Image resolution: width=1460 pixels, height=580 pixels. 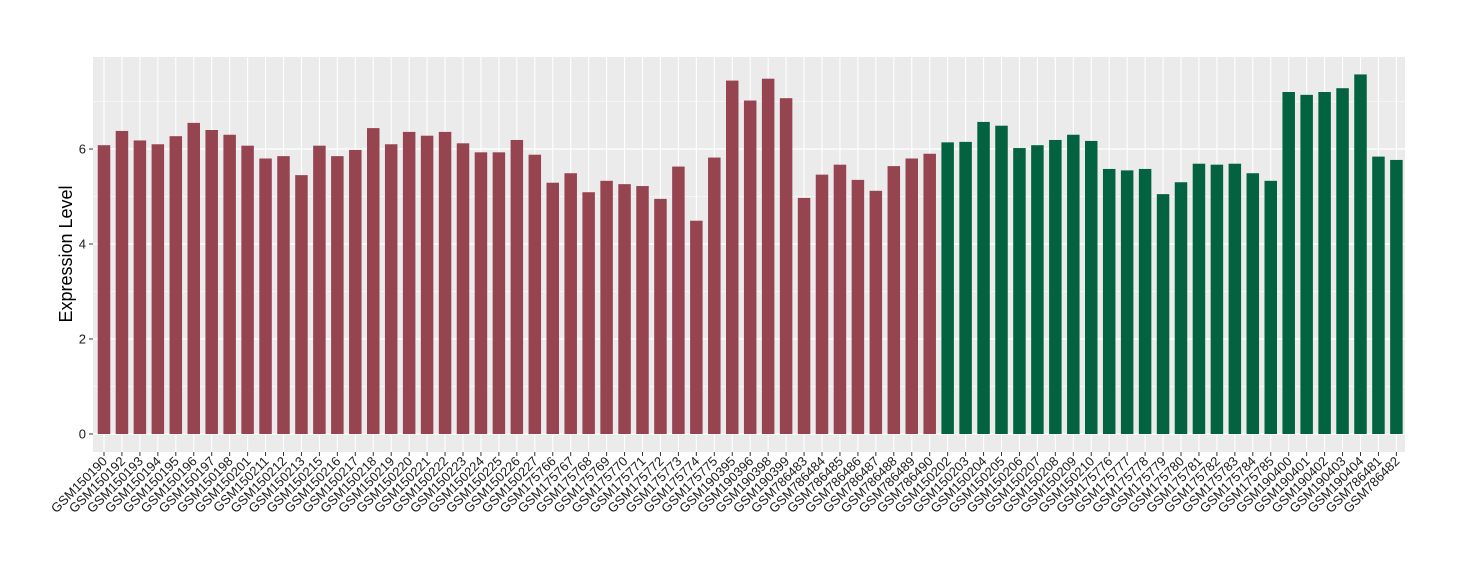 What do you see at coordinates (82, 339) in the screenshot?
I see `y-tick-label: 2` at bounding box center [82, 339].